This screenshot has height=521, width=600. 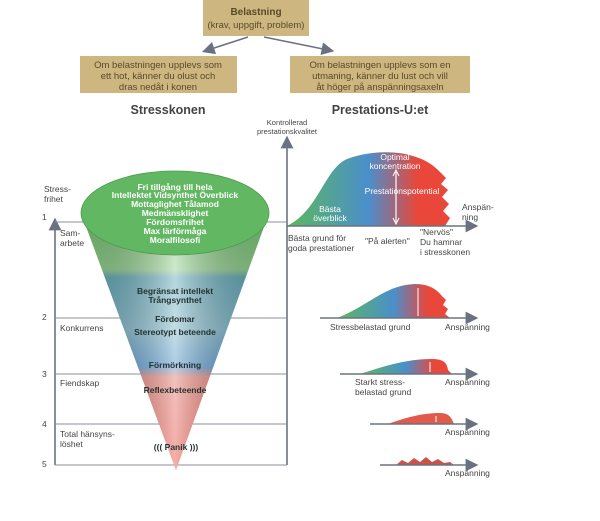 What do you see at coordinates (175, 204) in the screenshot?
I see `svg-text: Mottaglighet Tålamod` at bounding box center [175, 204].